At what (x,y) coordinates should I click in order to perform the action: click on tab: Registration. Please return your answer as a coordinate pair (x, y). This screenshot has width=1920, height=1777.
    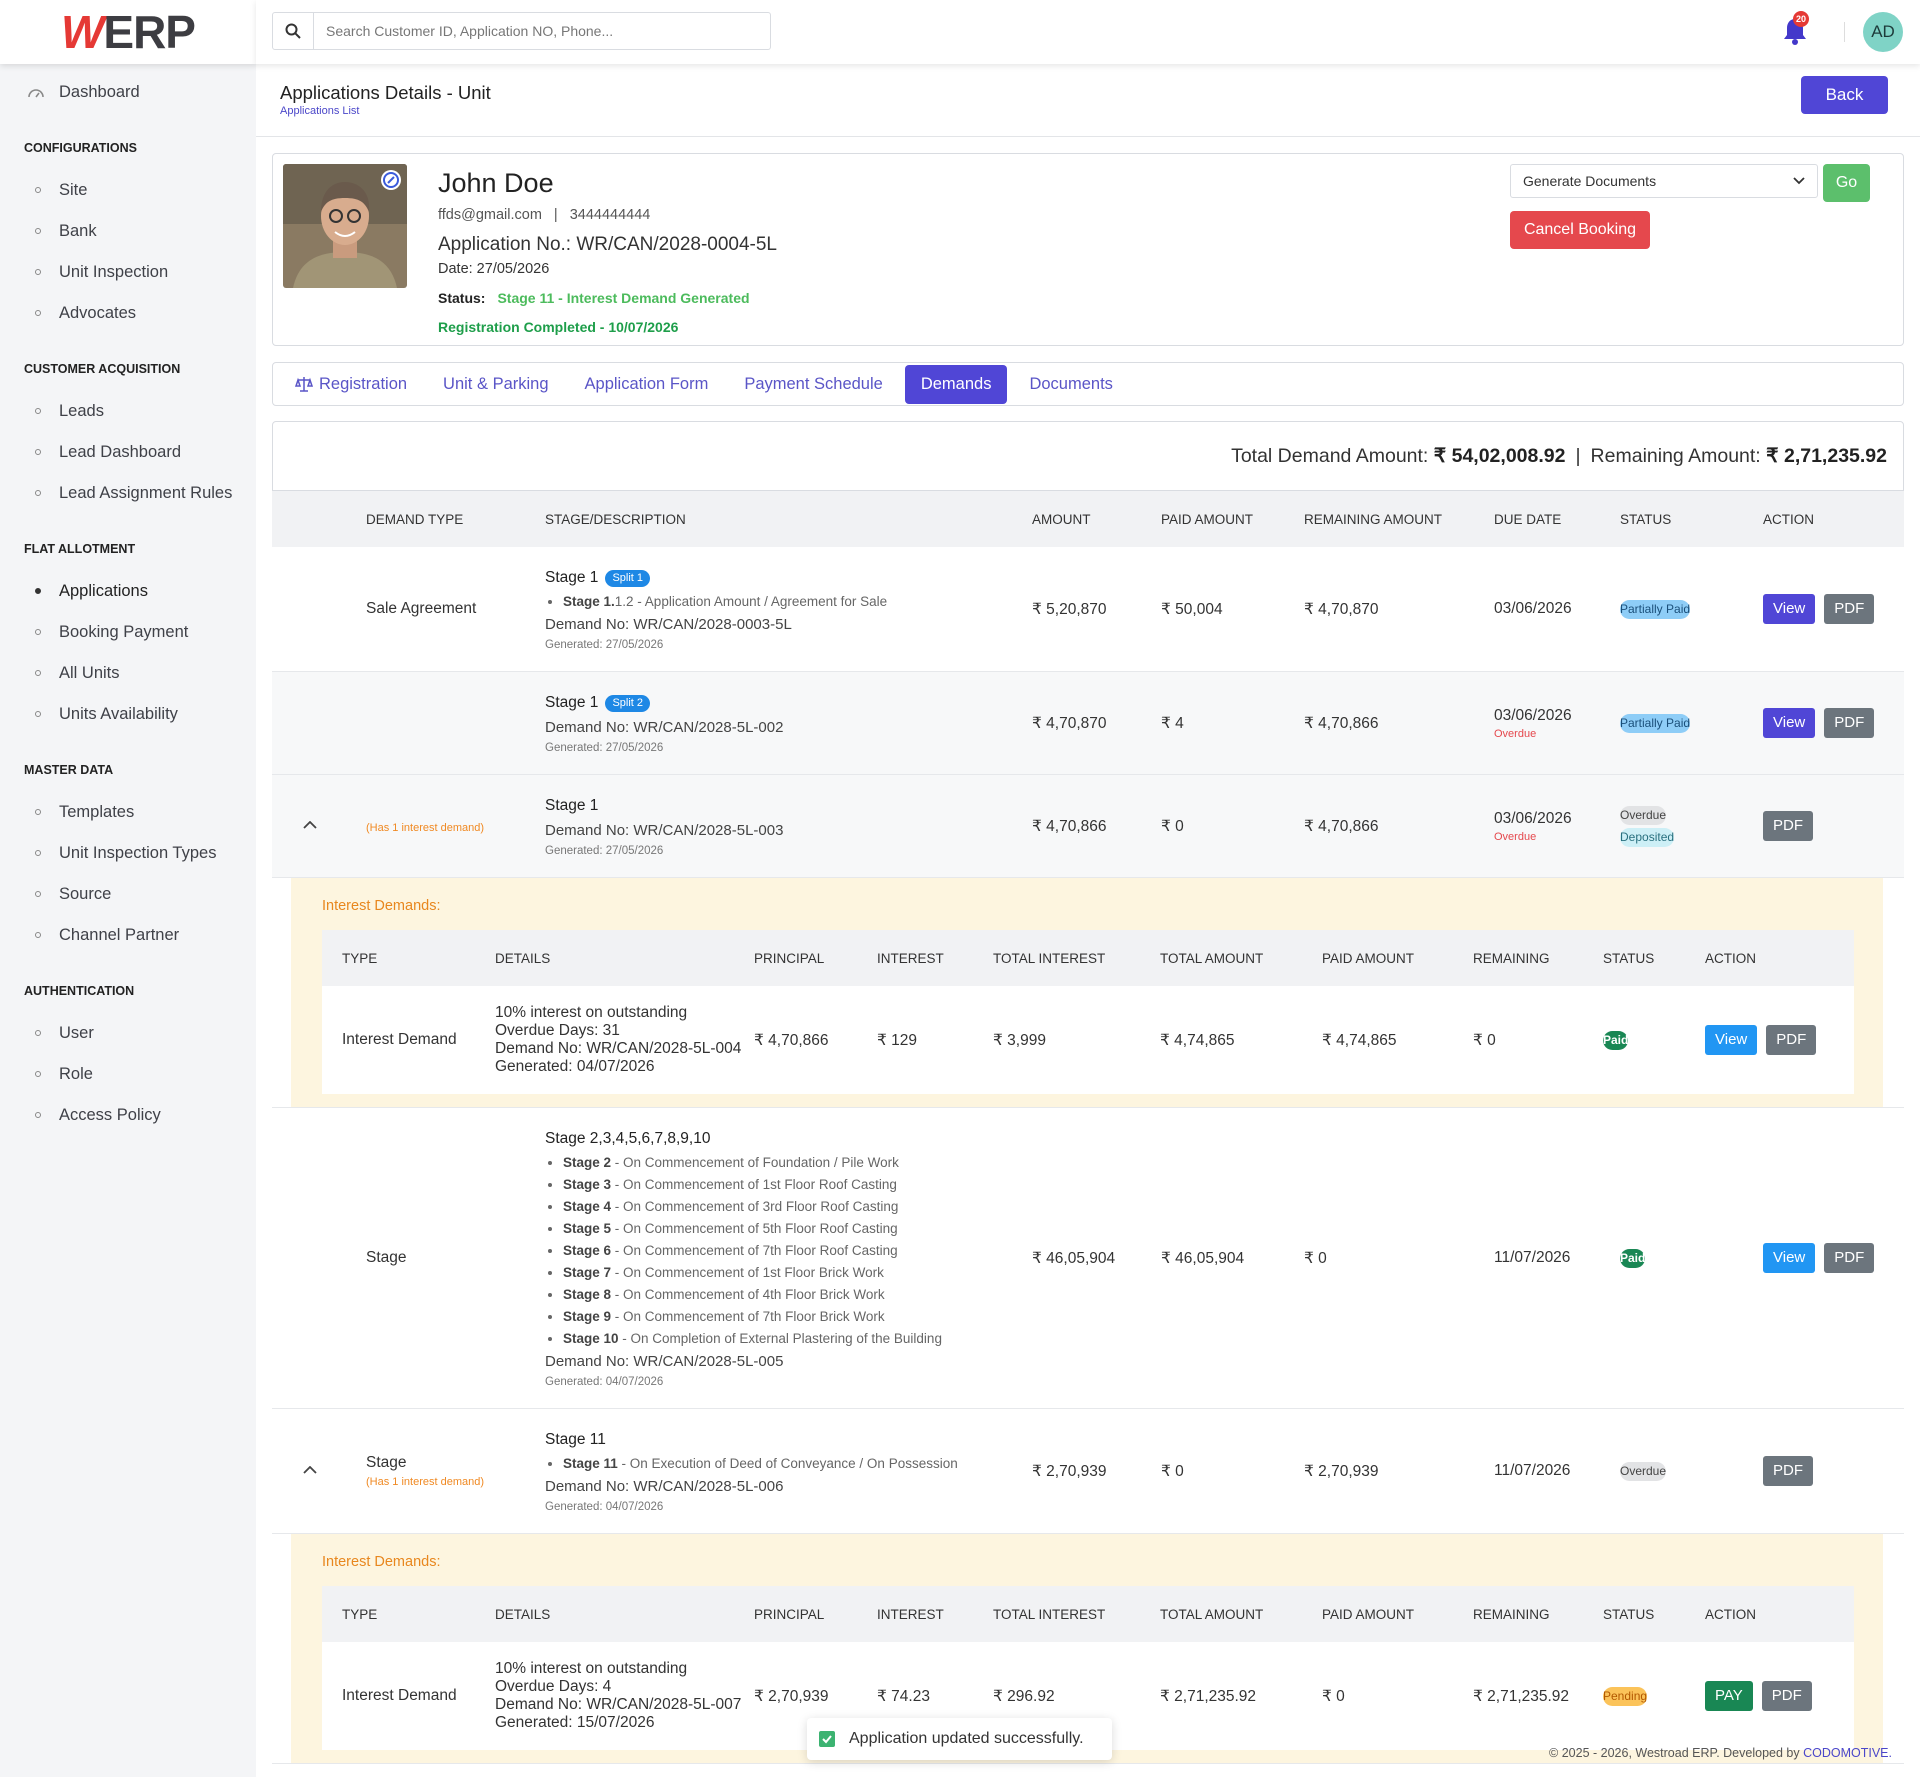
    Looking at the image, I should click on (351, 384).